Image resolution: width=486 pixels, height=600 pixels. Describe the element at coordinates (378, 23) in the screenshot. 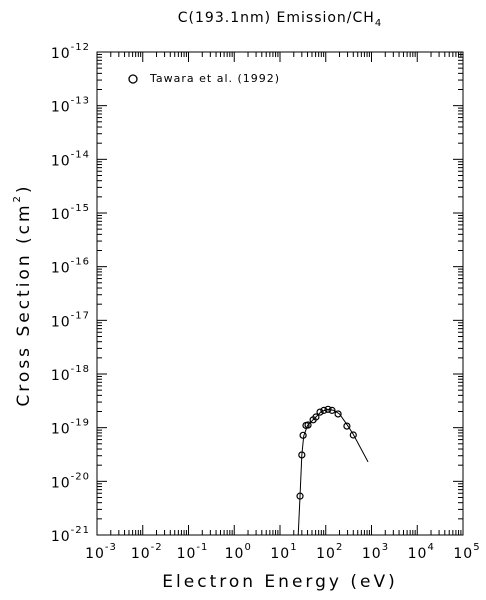

I see `title-subscript: 4` at that location.